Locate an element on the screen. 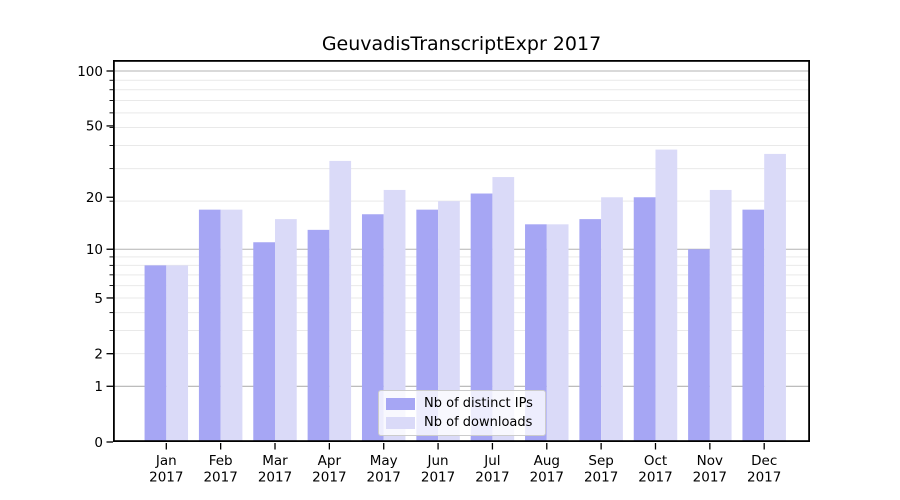 This screenshot has height=500, width=900. bar-downloads-jul is located at coordinates (503, 309).